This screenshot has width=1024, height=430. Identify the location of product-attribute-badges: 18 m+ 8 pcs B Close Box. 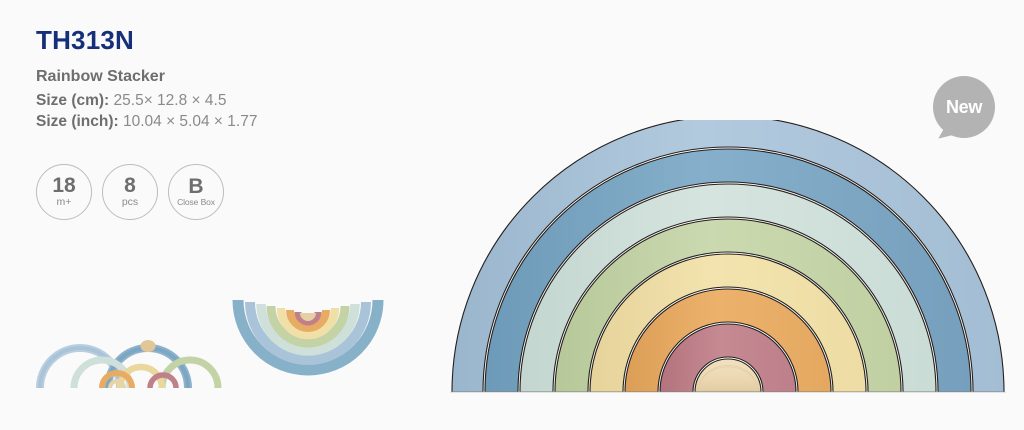
(130, 192).